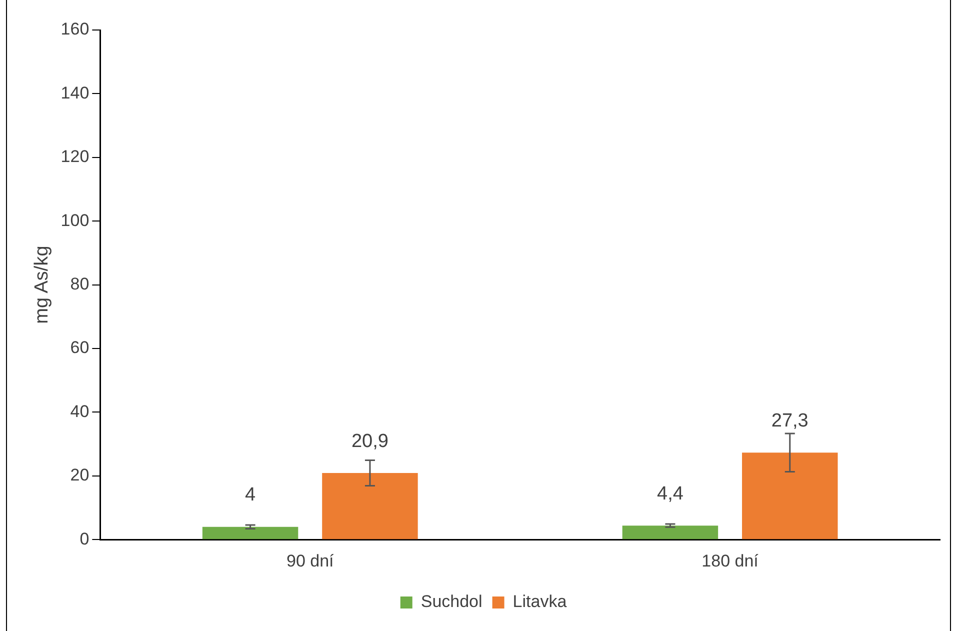 The width and height of the screenshot is (957, 631). Describe the element at coordinates (80, 411) in the screenshot. I see `y-tick-label: 40` at that location.